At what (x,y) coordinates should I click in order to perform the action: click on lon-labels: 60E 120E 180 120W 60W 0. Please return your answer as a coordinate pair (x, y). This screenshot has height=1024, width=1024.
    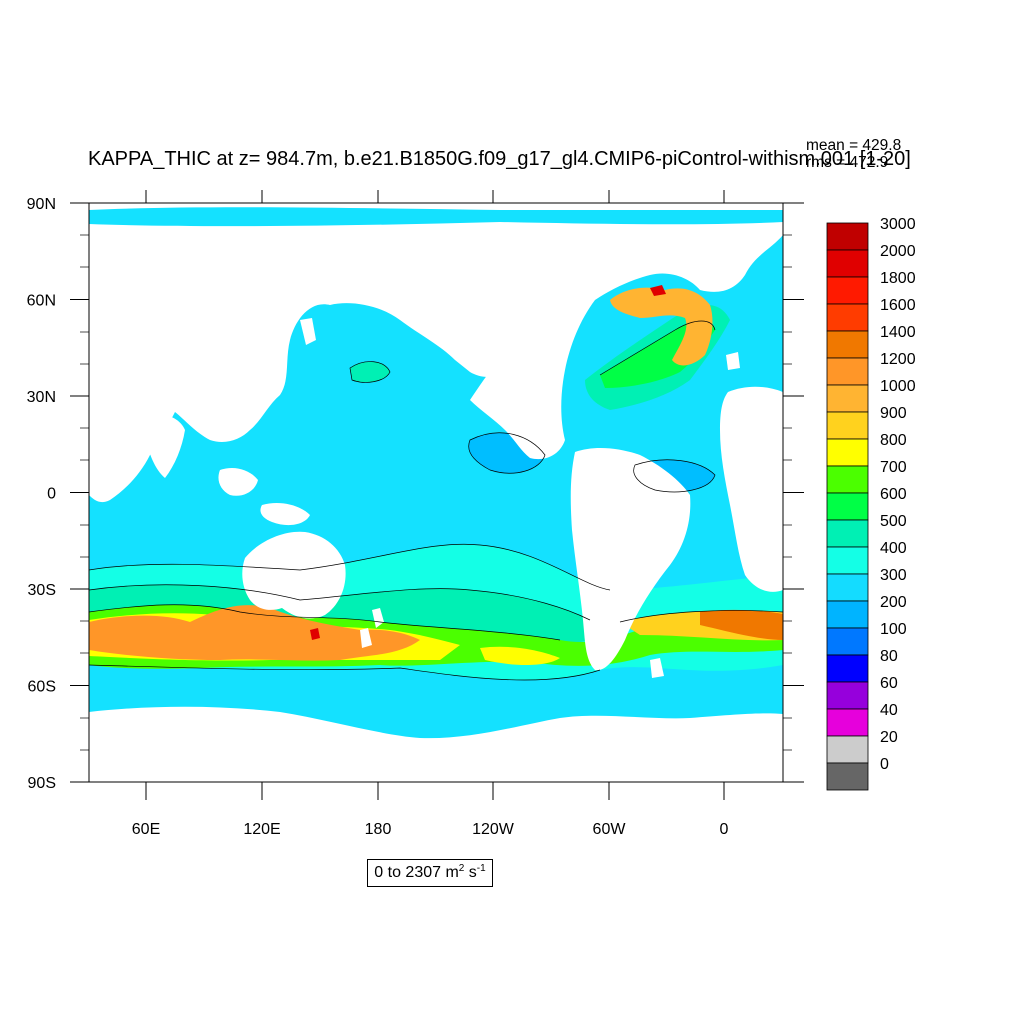
    Looking at the image, I should click on (430, 829).